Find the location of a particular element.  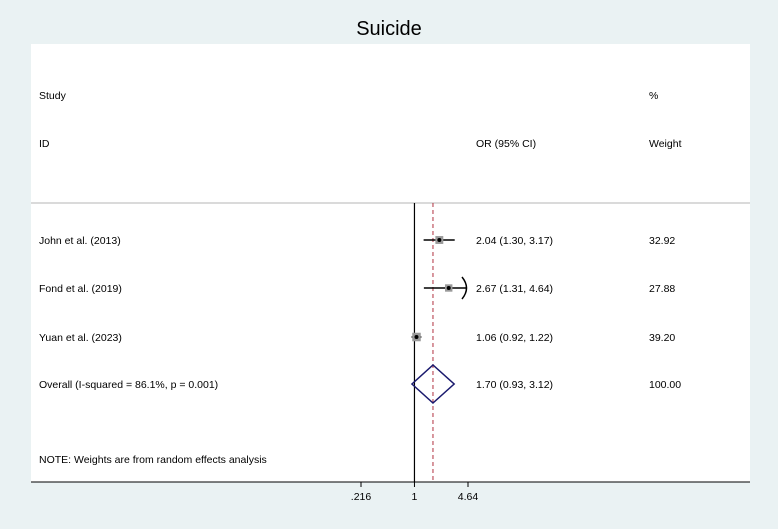

x-tick-label-2: 4.64 is located at coordinates (468, 497).